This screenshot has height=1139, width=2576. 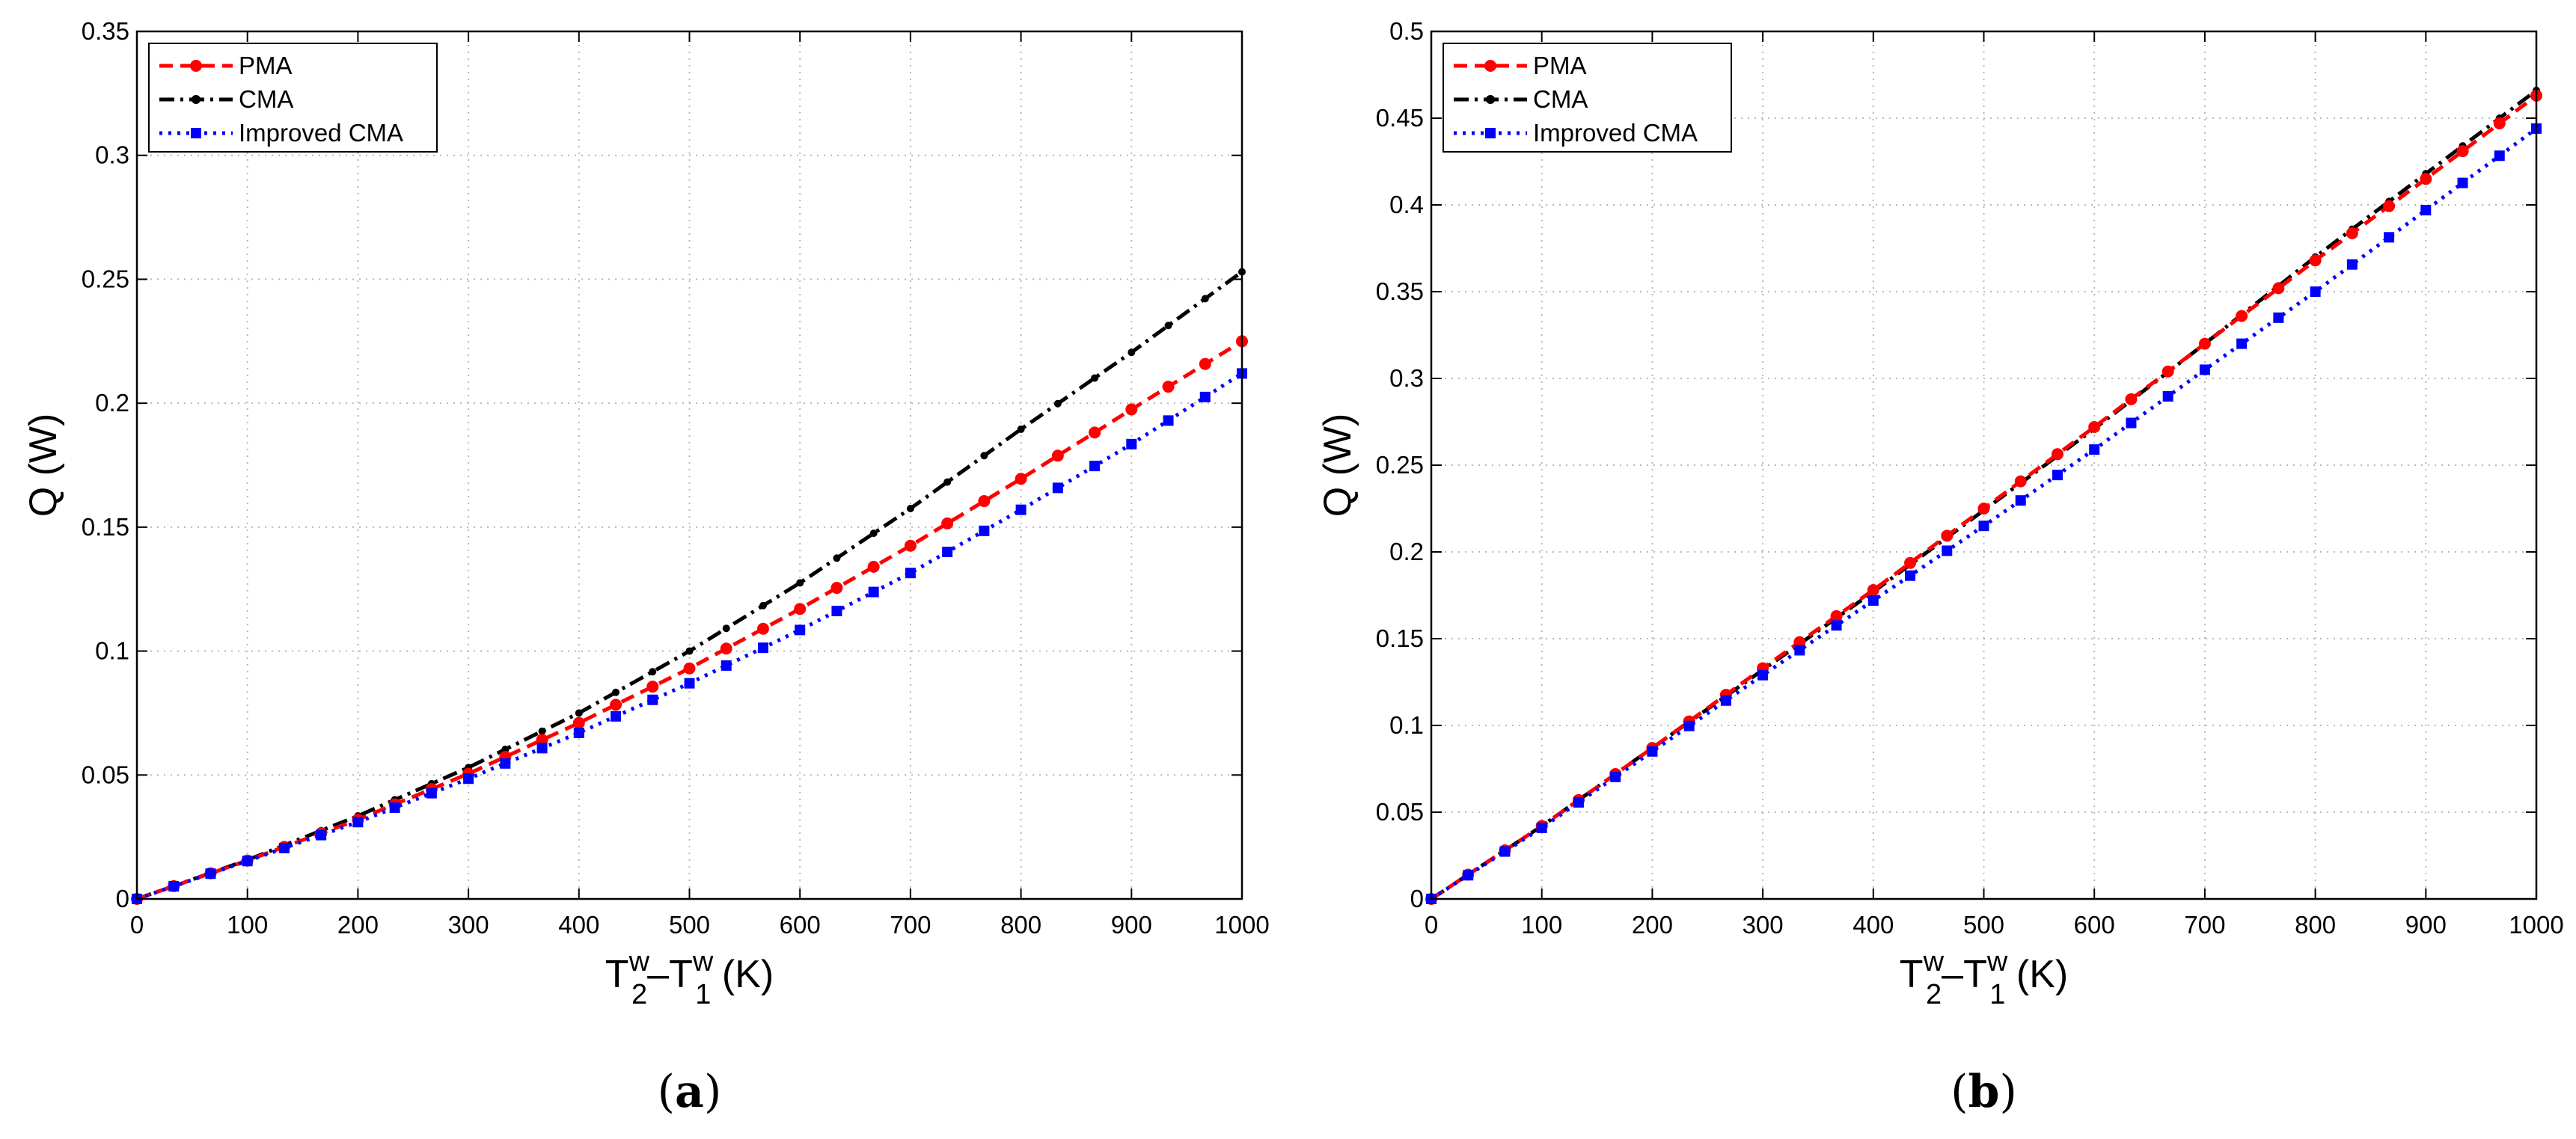 I want to click on y-tick-label: 0.2, so click(x=1407, y=551).